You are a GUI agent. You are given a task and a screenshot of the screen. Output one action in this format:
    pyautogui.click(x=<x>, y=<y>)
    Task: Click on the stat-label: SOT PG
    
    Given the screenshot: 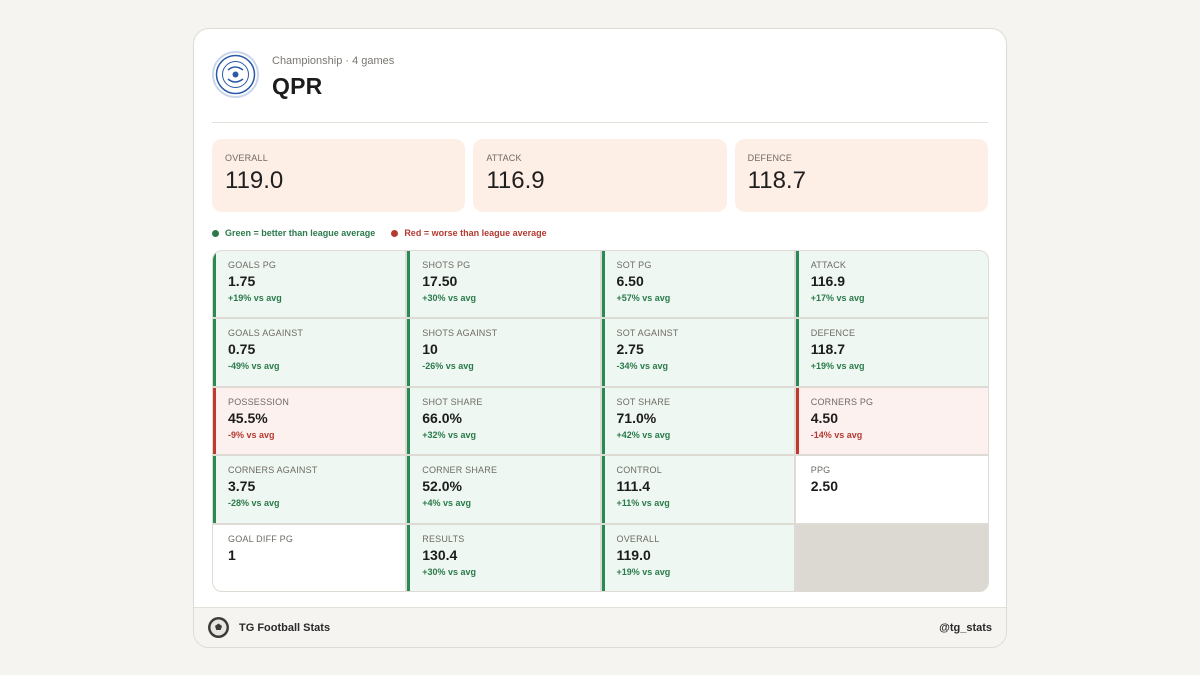 What is the action you would take?
    pyautogui.click(x=634, y=265)
    